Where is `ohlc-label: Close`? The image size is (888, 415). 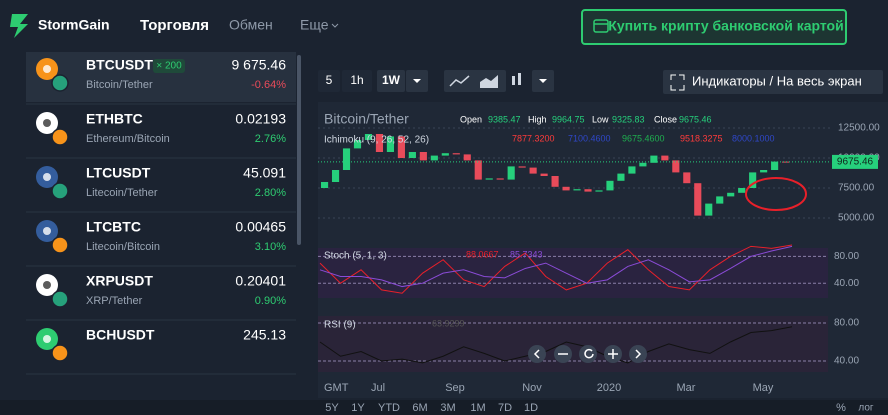
ohlc-label: Close is located at coordinates (665, 119).